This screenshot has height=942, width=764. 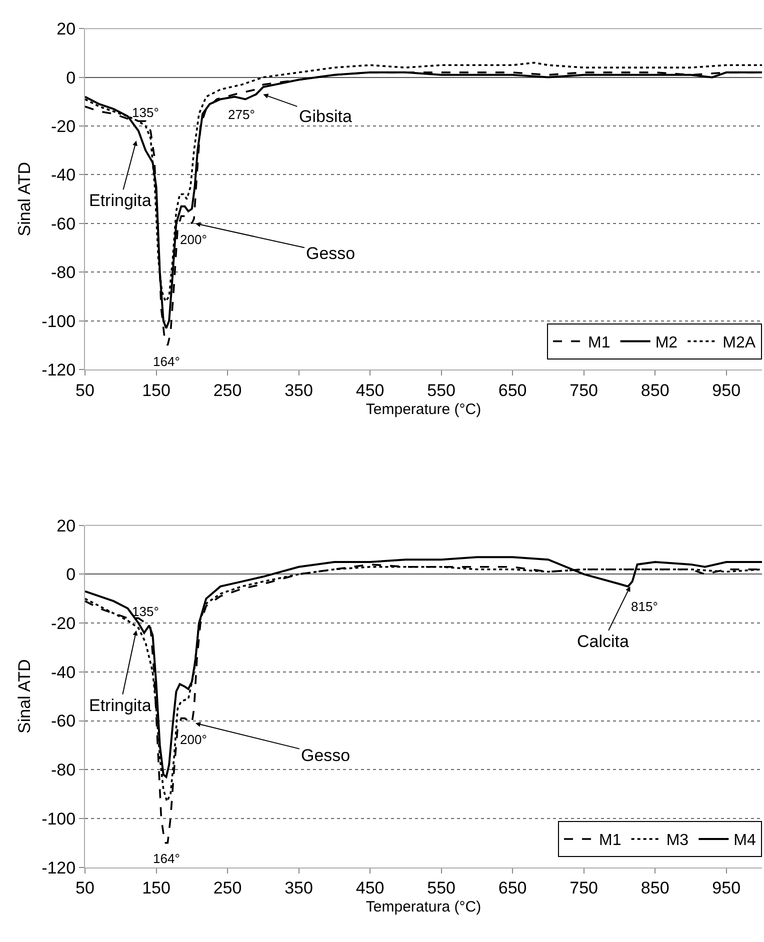 What do you see at coordinates (325, 116) in the screenshot?
I see `annotation: Gibsita` at bounding box center [325, 116].